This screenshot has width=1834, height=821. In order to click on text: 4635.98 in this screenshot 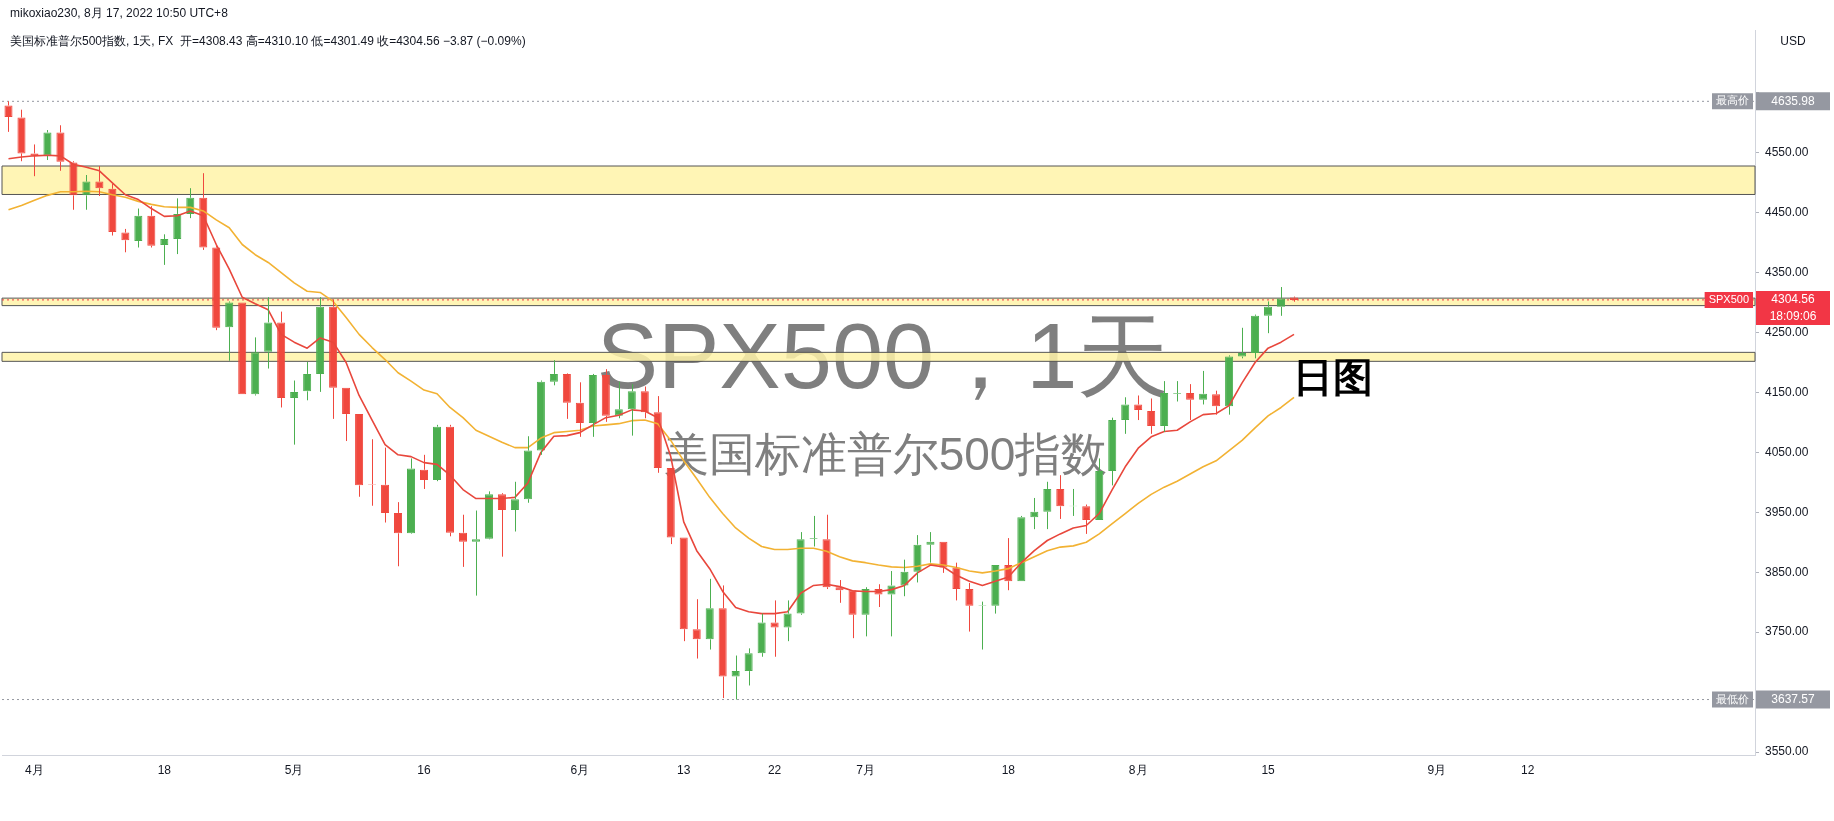, I will do `click(1793, 100)`.